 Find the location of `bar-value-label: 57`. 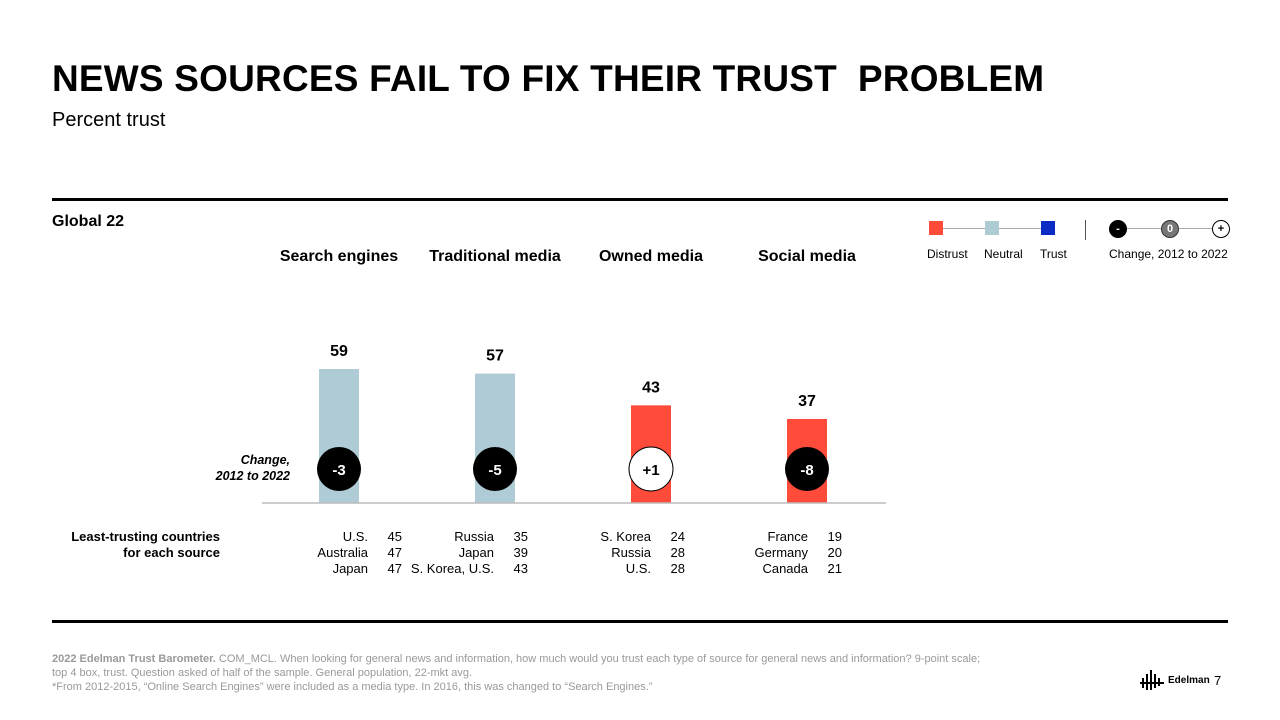

bar-value-label: 57 is located at coordinates (495, 356).